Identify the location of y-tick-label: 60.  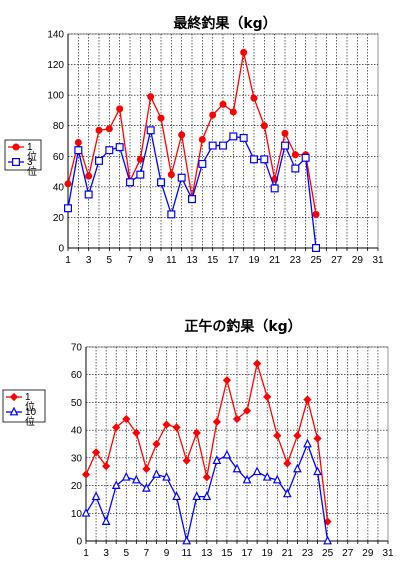
(59, 157).